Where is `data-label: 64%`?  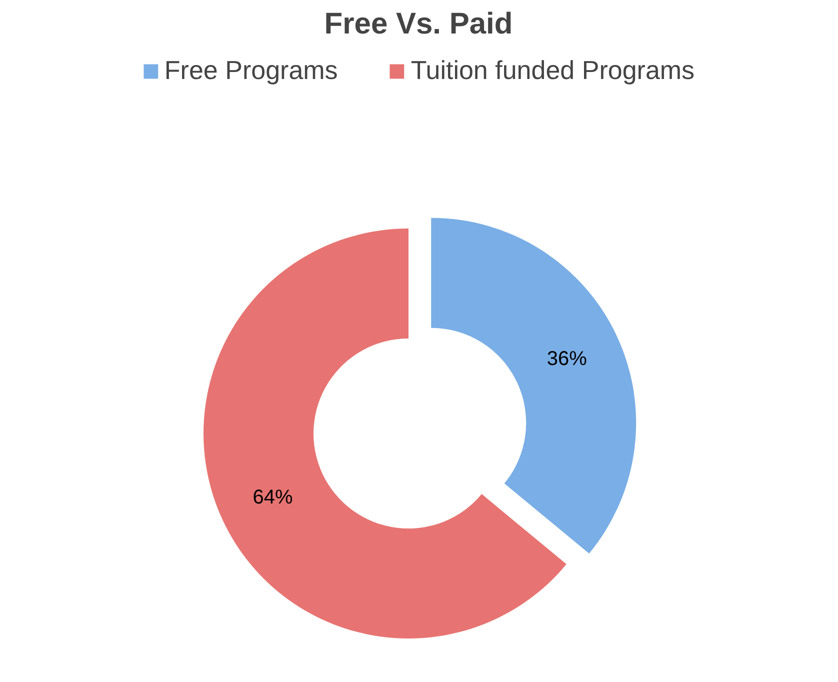
data-label: 64% is located at coordinates (273, 497).